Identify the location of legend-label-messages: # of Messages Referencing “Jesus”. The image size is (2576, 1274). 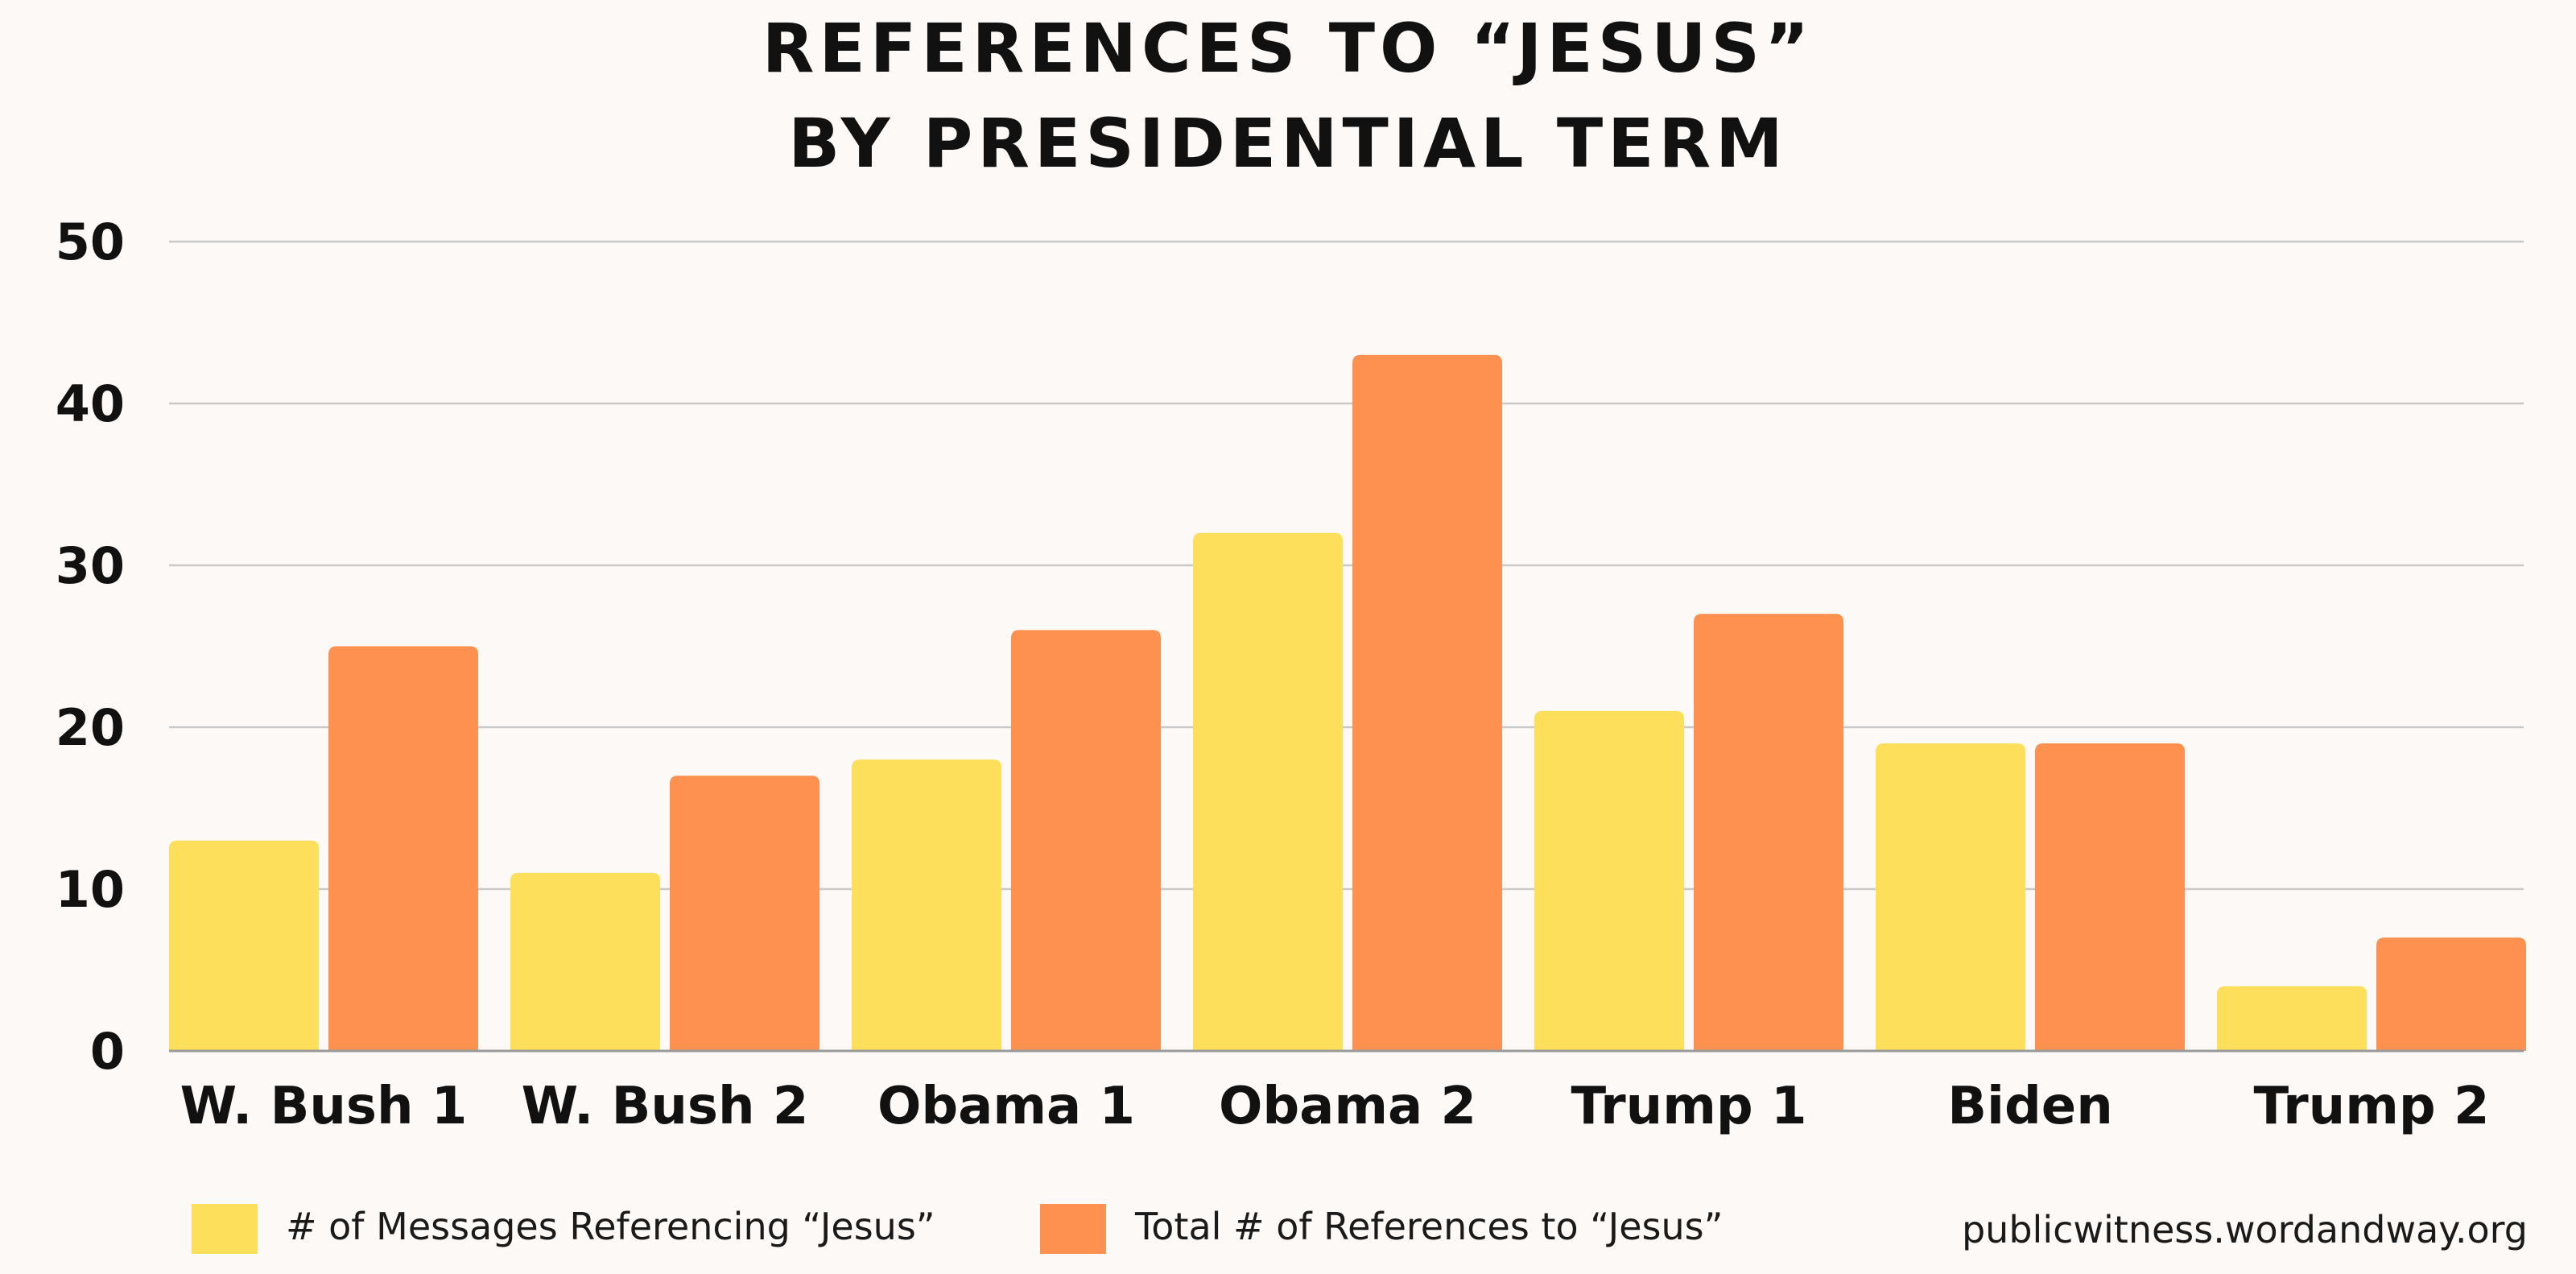
(610, 1226).